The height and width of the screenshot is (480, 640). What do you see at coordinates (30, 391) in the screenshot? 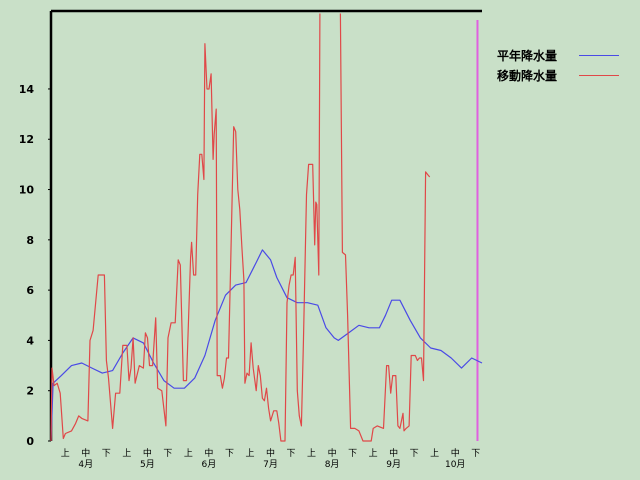
I see `y-tick-label: 2` at bounding box center [30, 391].